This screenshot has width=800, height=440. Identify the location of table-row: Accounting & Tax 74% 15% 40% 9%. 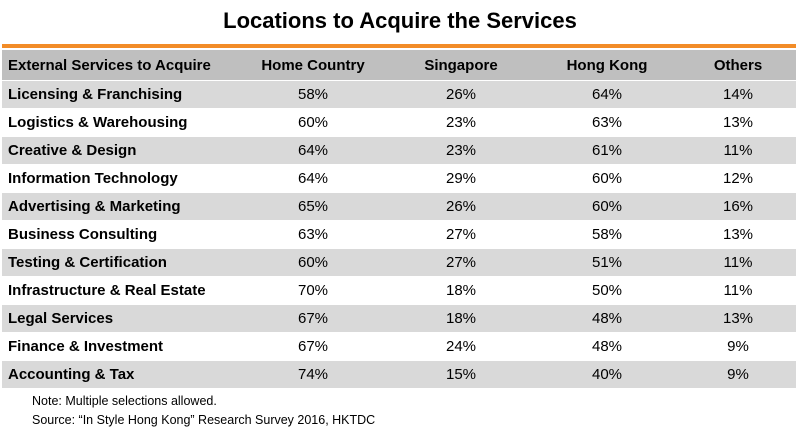
(399, 374).